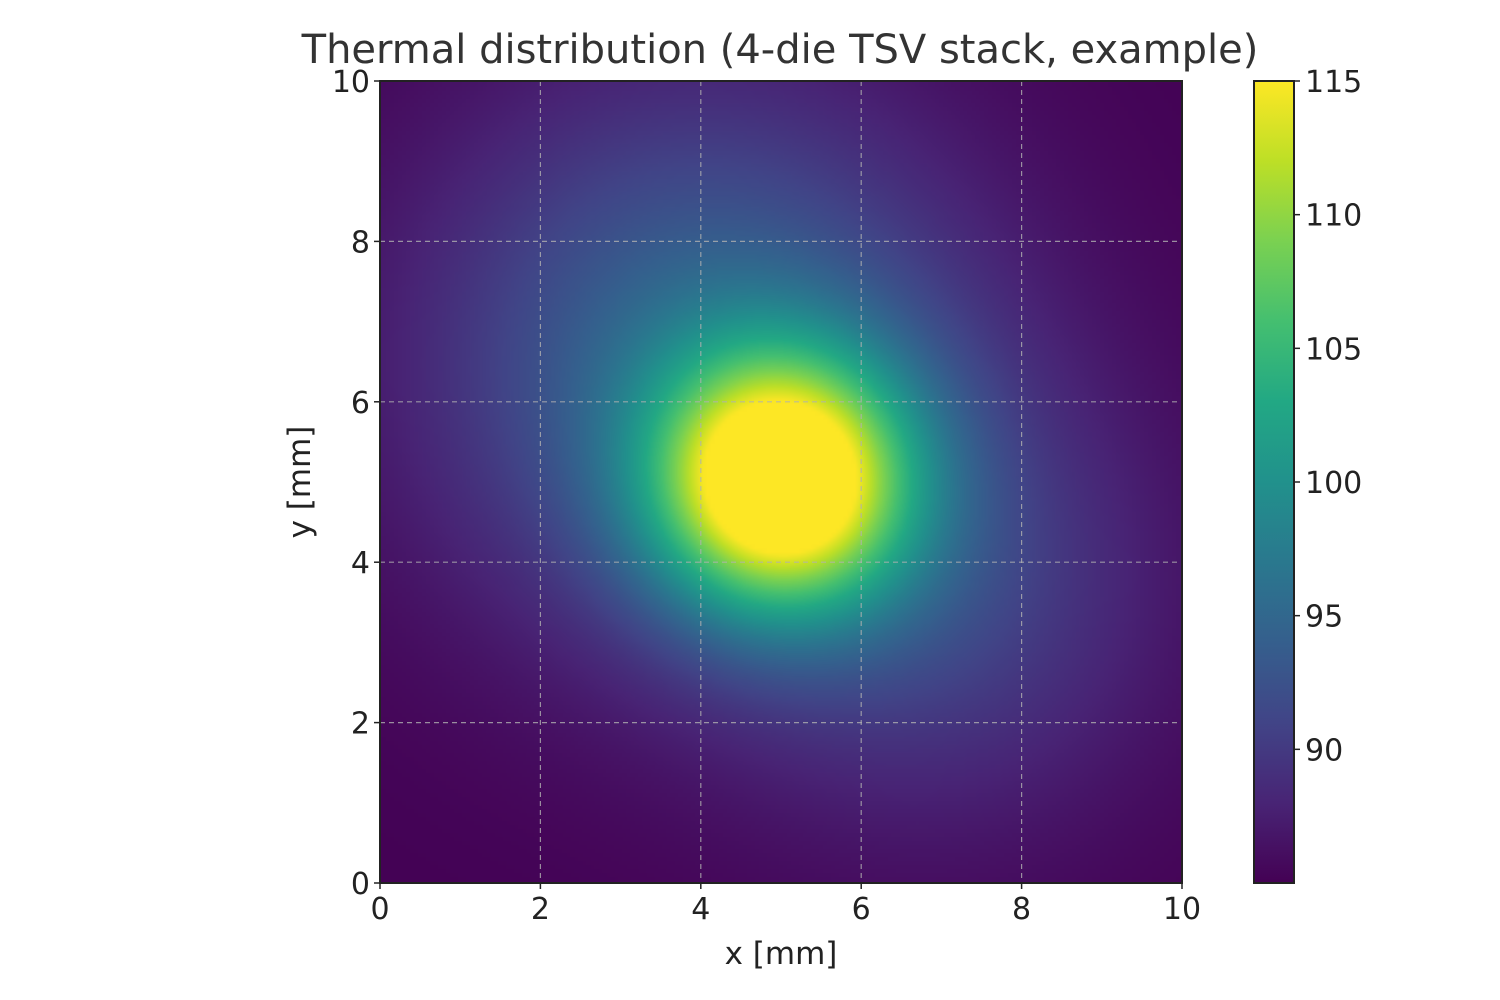  I want to click on x-axis-ticks: 0 2 4 6 8 10, so click(785, 905).